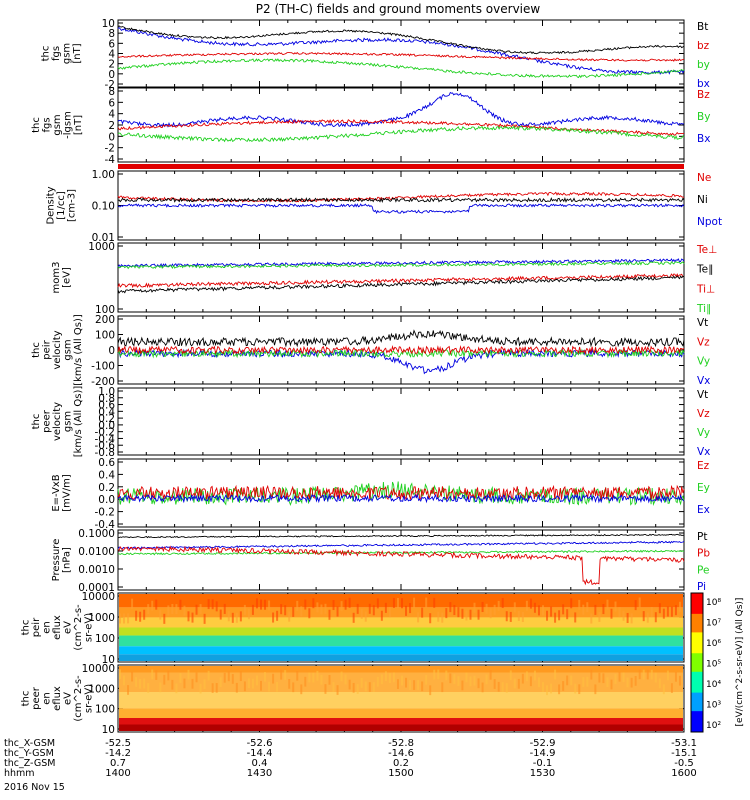  Describe the element at coordinates (106, 475) in the screenshot. I see `y-tick-label: 0.4` at that location.